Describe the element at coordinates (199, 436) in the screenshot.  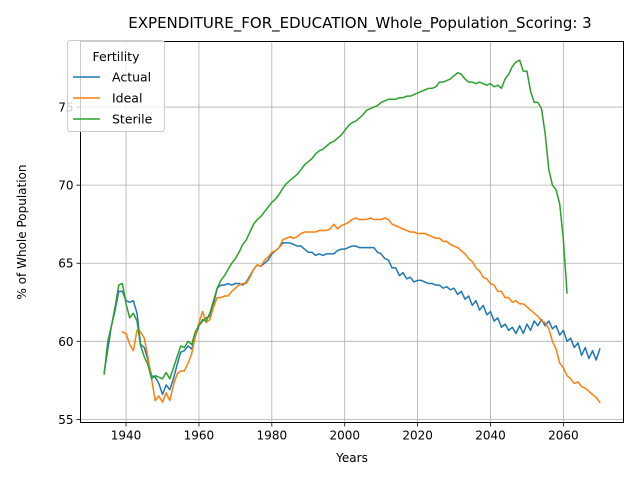
I see `x-tick-label: 1960` at that location.